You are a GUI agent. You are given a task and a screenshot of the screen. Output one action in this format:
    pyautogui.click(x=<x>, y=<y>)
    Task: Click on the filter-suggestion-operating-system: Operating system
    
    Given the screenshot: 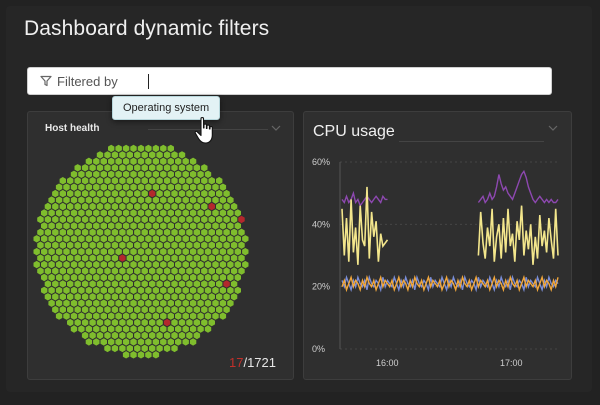 What is the action you would take?
    pyautogui.click(x=166, y=108)
    